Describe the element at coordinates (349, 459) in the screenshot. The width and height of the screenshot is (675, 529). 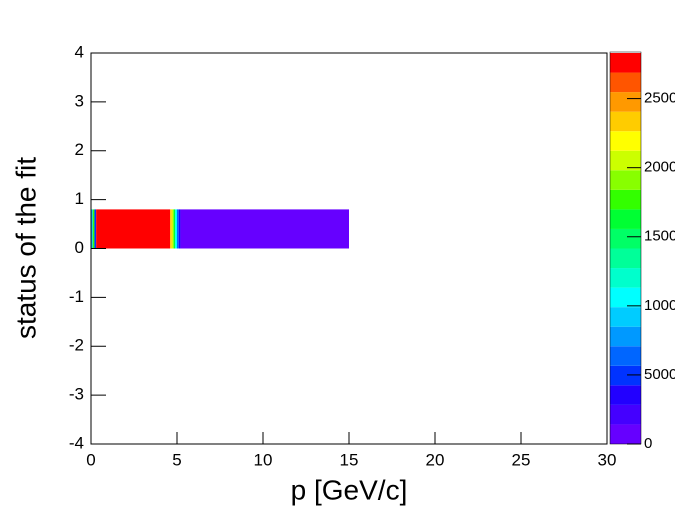
I see `x-tick-label: 15` at that location.